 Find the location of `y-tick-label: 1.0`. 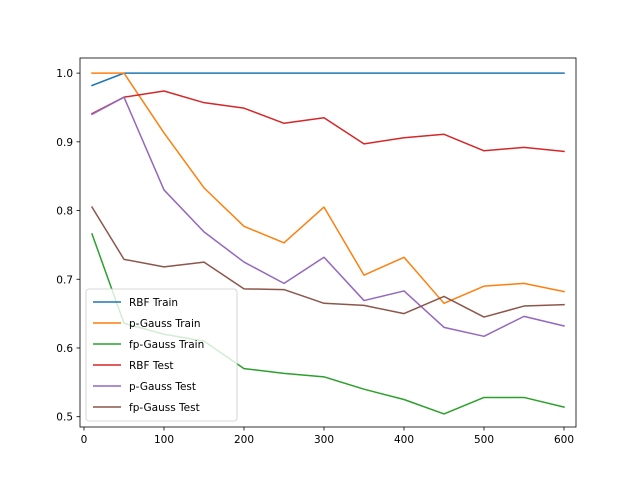

y-tick-label: 1.0 is located at coordinates (64, 74).